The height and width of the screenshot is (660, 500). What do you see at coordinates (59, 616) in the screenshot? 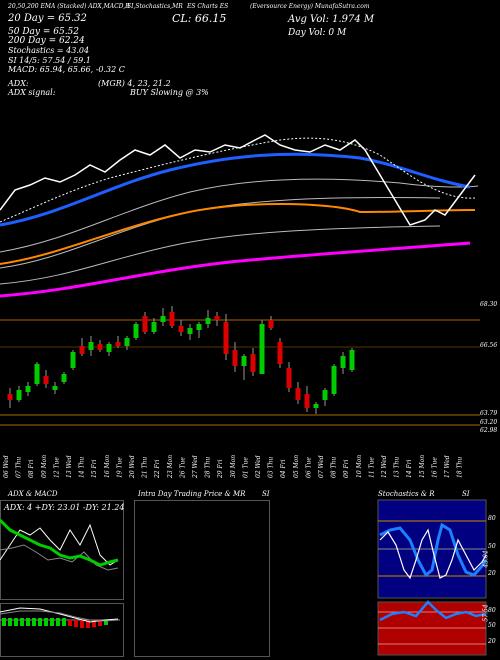
I see `macd-signal` at bounding box center [59, 616].